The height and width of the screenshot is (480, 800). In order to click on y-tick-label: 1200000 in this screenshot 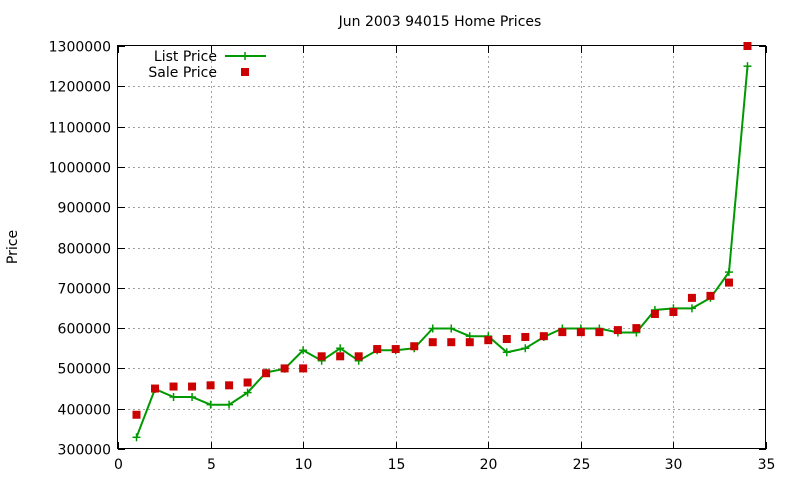, I will do `click(80, 88)`.